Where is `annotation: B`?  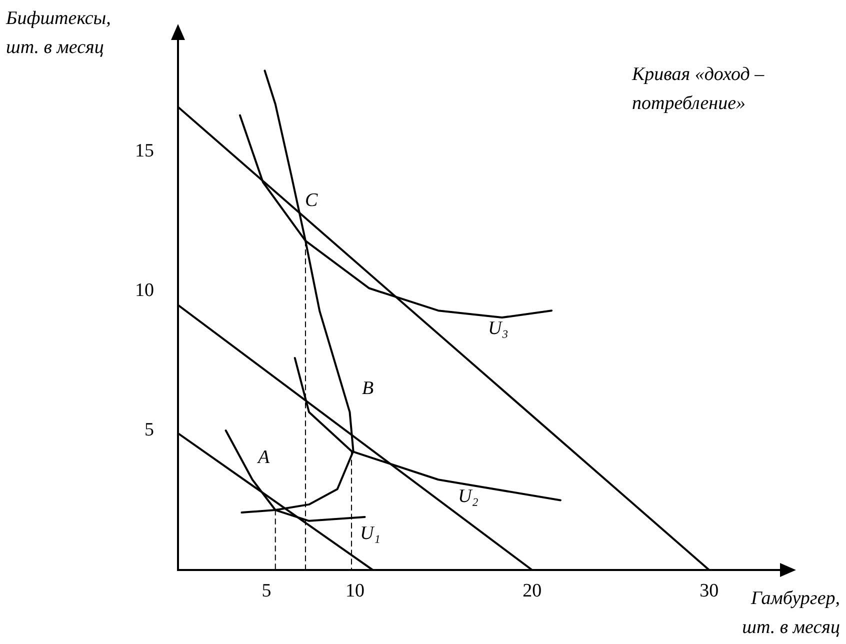 annotation: B is located at coordinates (368, 389).